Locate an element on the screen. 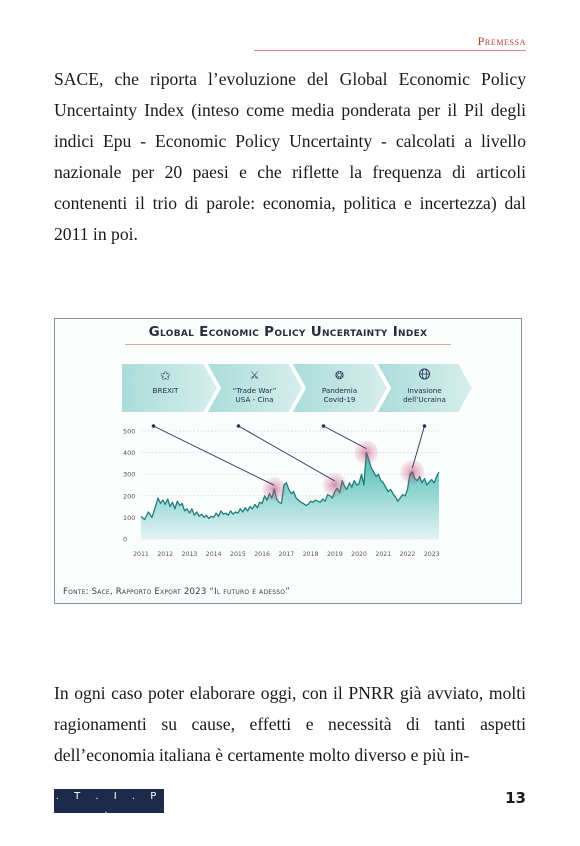 This screenshot has height=846, width=580. logo-subtitle: Tamburi Investment Partners S.p.a. is located at coordinates (109, 821).